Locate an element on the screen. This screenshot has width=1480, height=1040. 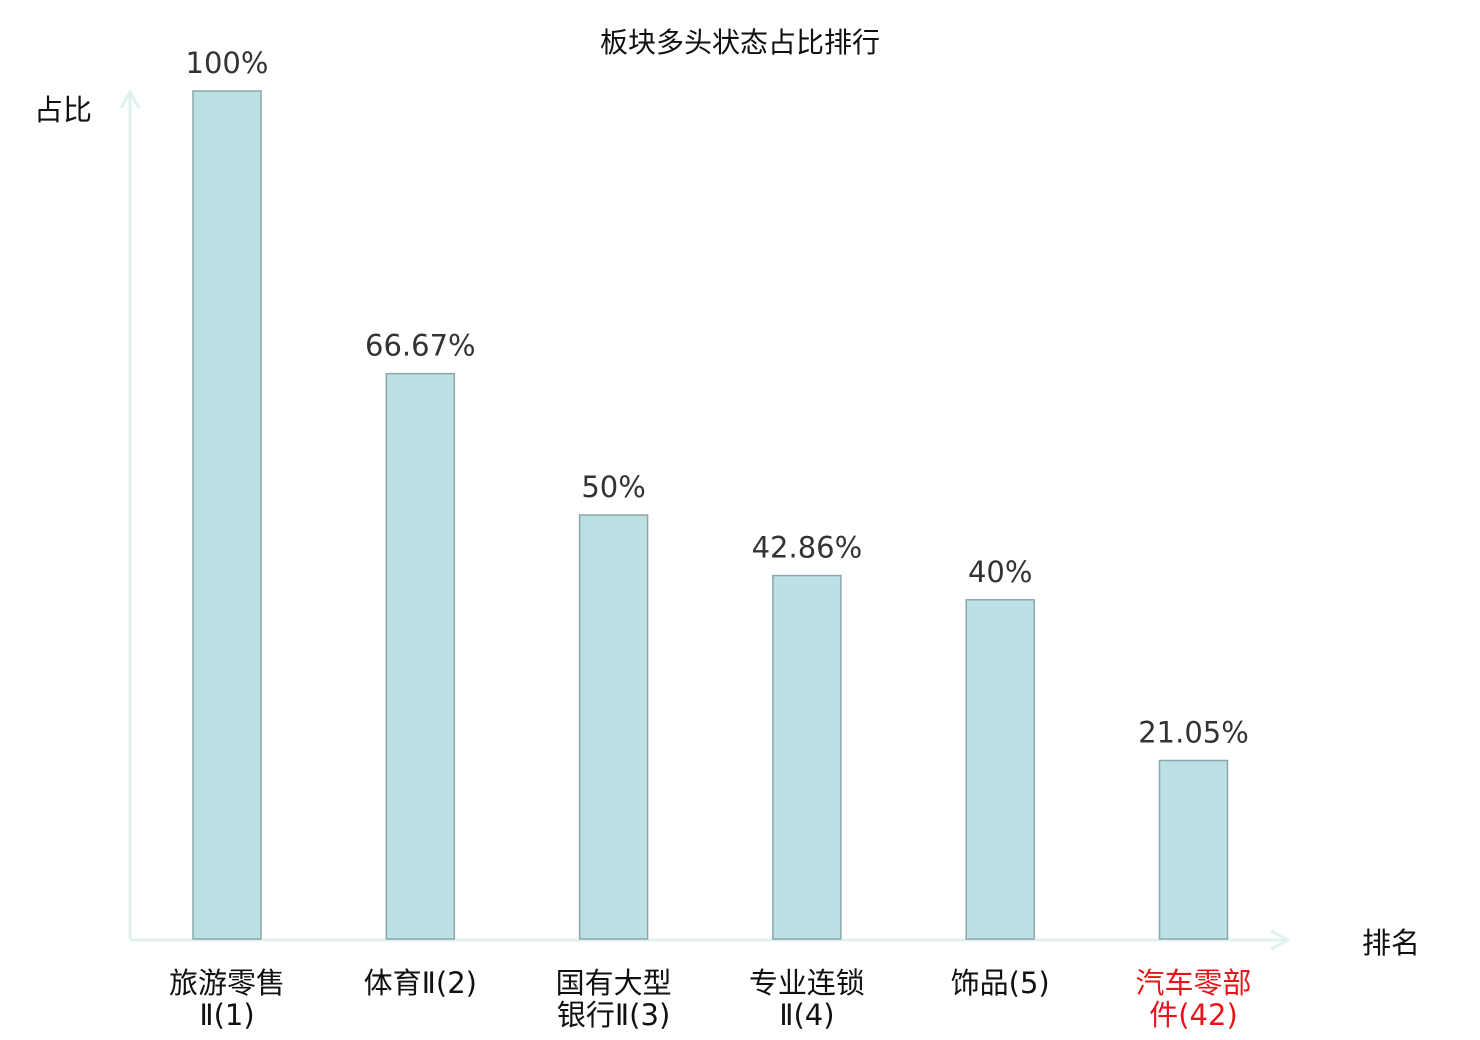
data-label: 66.67% is located at coordinates (420, 346).